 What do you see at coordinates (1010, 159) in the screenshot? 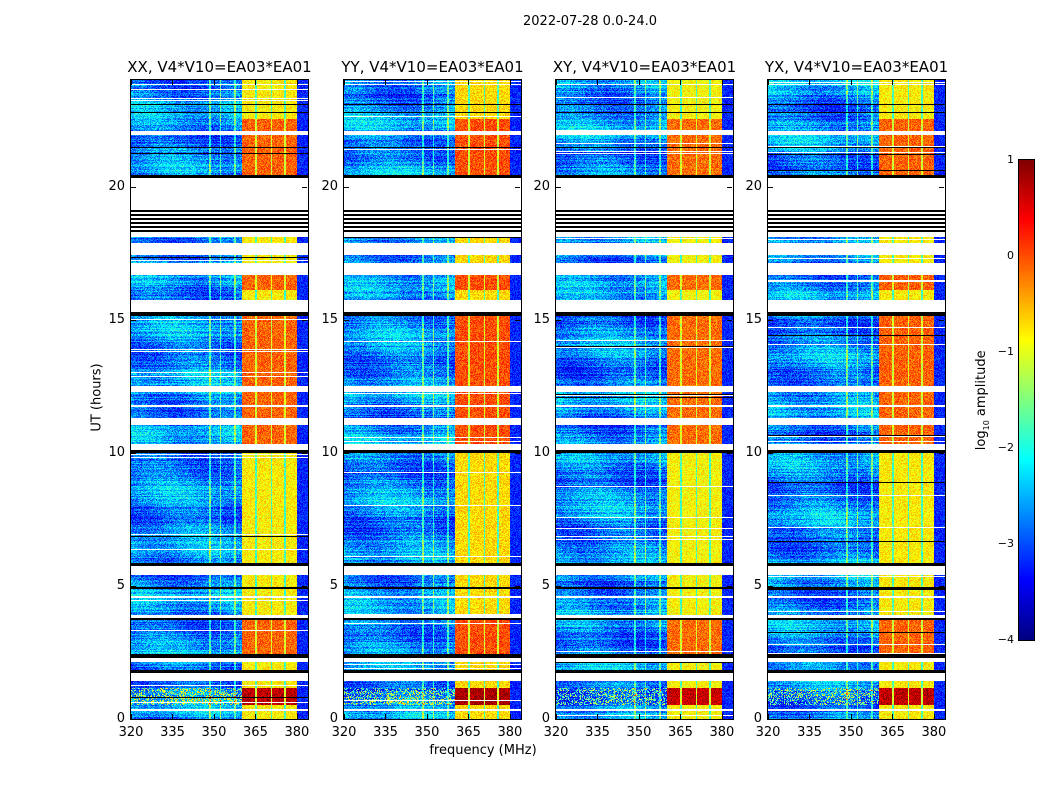
I see `colorbar-tick-label: 1` at bounding box center [1010, 159].